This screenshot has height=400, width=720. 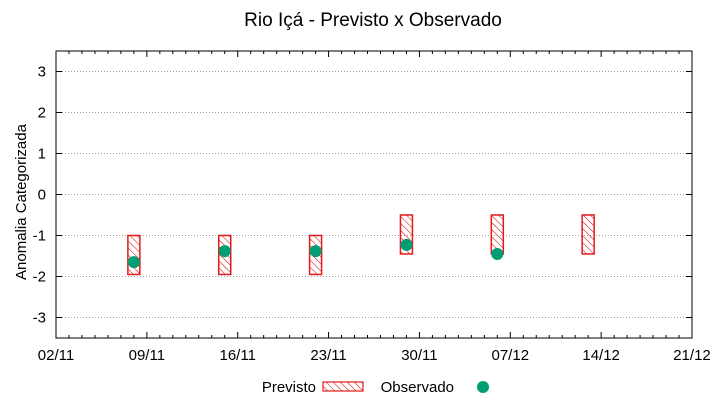 I want to click on legend-swatch-previsto, so click(x=343, y=386).